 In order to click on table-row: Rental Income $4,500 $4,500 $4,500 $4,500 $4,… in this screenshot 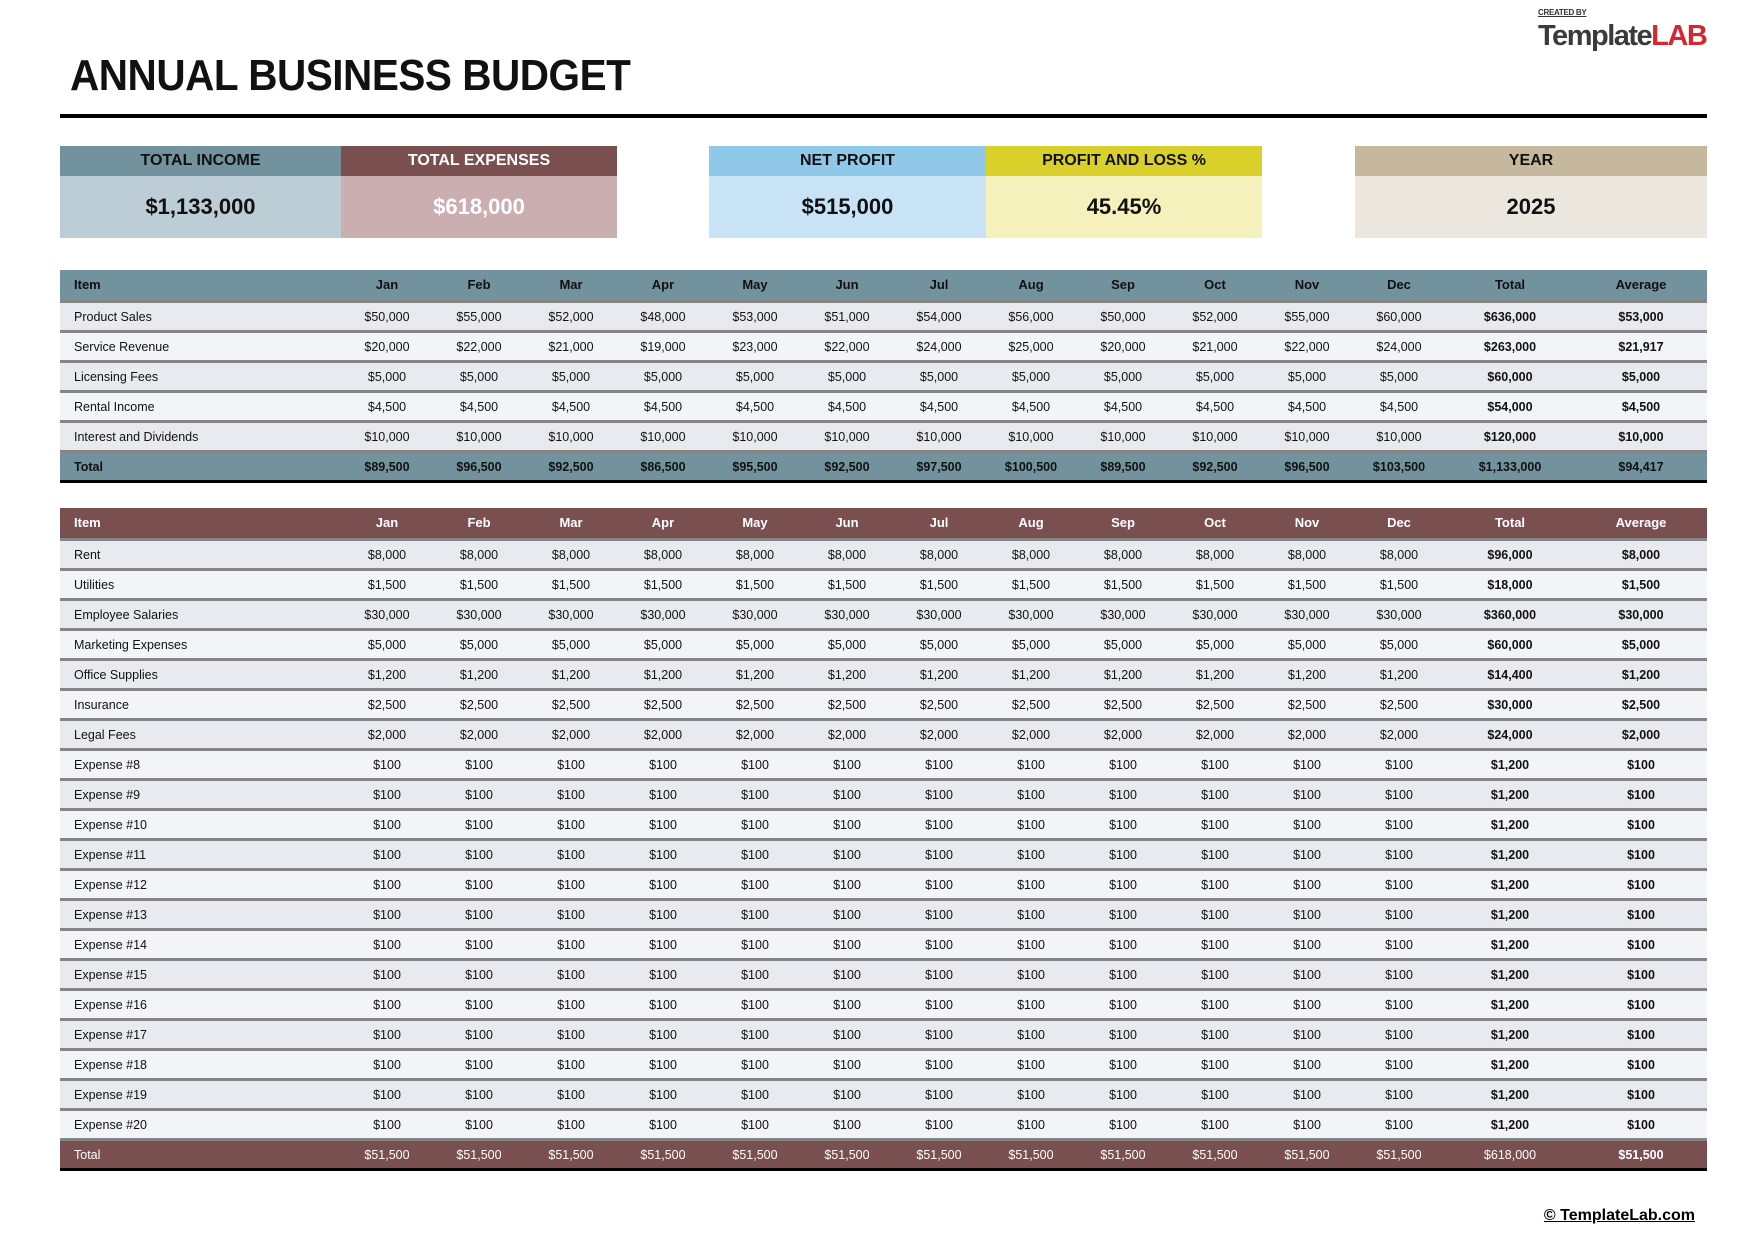, I will do `click(883, 405)`.